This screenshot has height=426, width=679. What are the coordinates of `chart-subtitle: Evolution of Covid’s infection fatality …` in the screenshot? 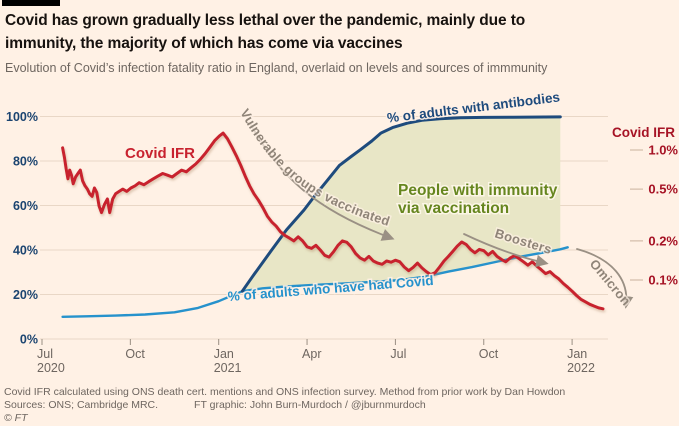 It's located at (276, 68).